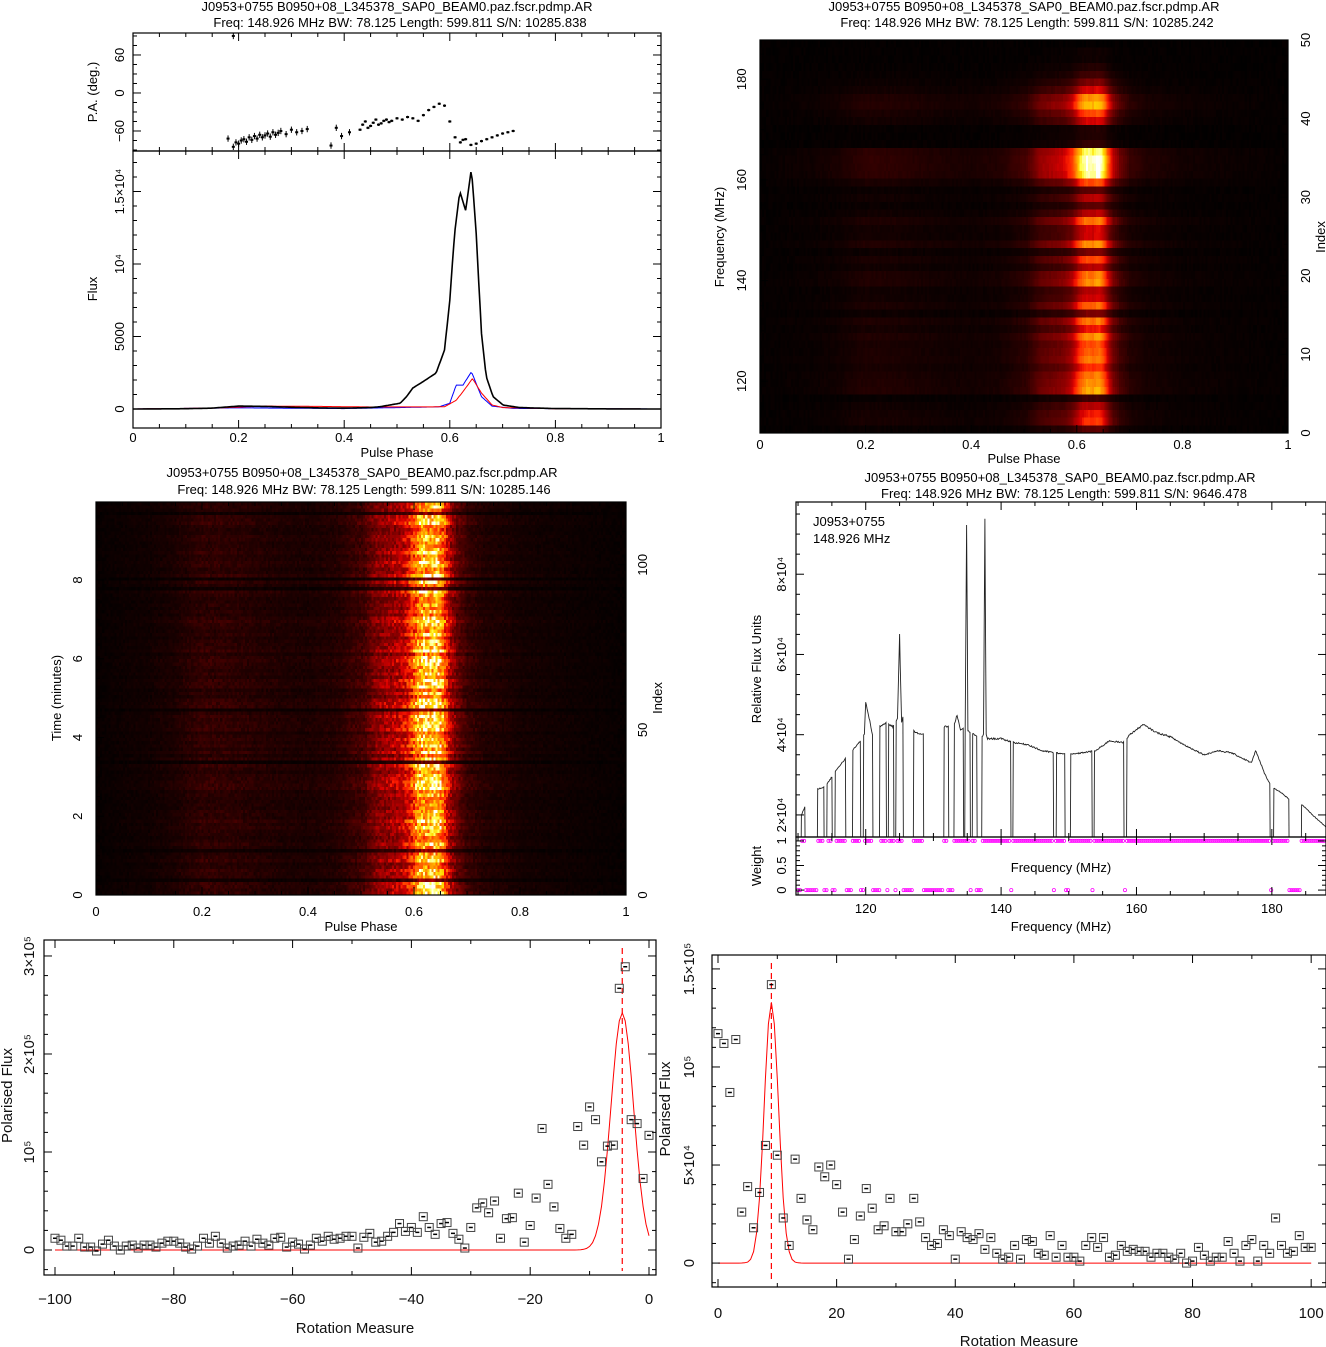 The image size is (1326, 1347). I want to click on weight-ytick-label: 0.5, so click(781, 865).